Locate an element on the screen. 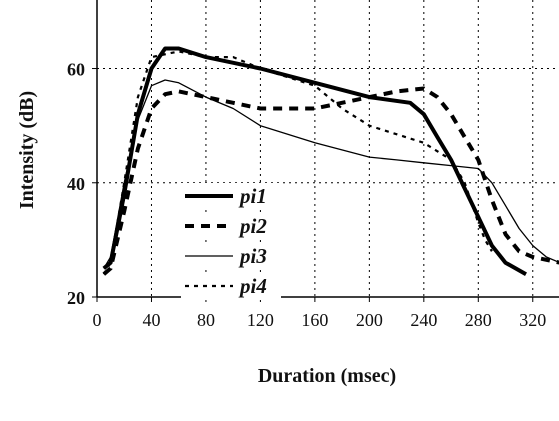 Image resolution: width=559 pixels, height=421 pixels. x-tick-label: 0 is located at coordinates (97, 320).